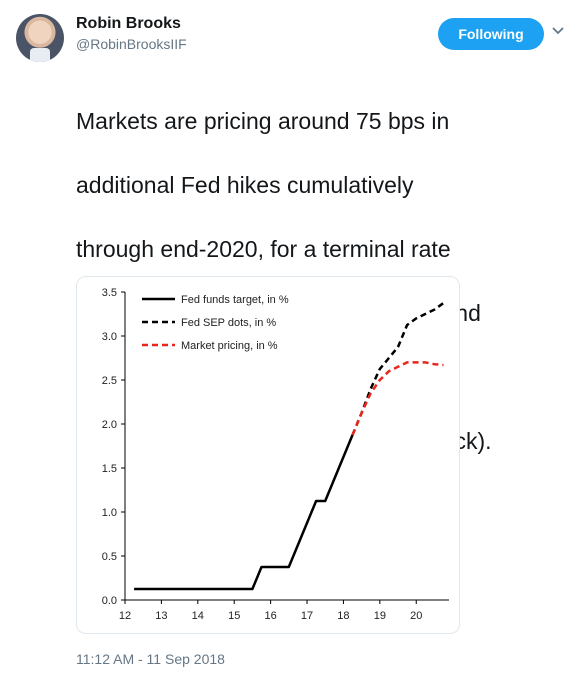  I want to click on x-tick-label: 15, so click(234, 616).